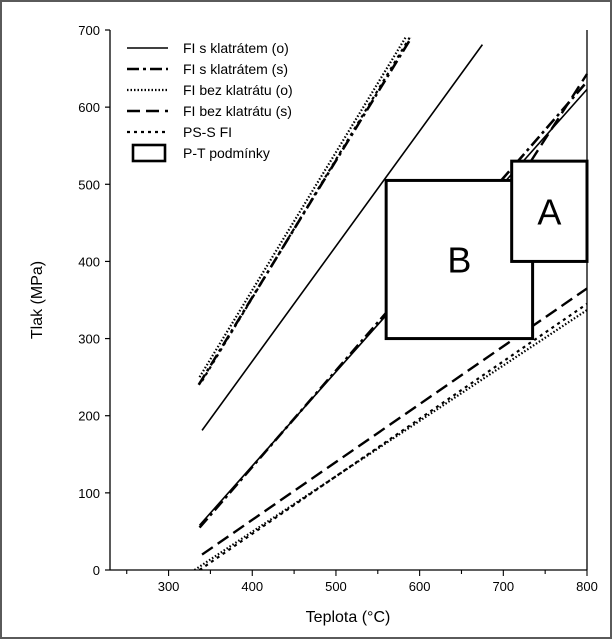  I want to click on x-axis-label: Teplota (°C), so click(348, 617).